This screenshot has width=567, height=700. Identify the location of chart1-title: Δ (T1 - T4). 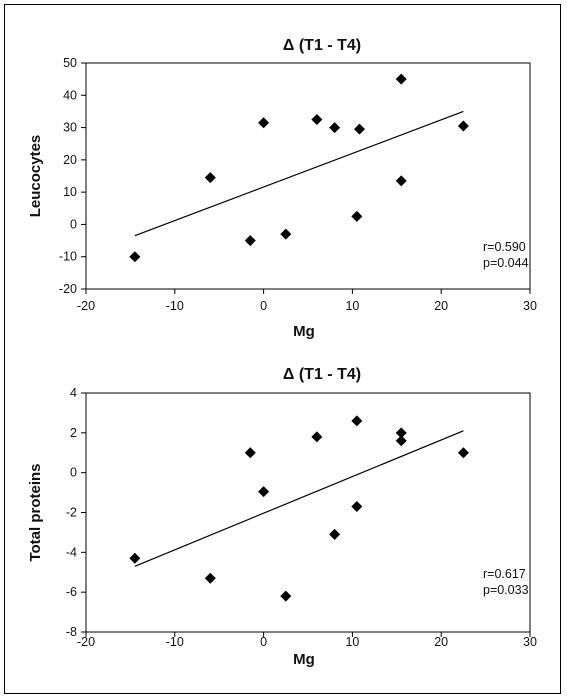
(322, 45).